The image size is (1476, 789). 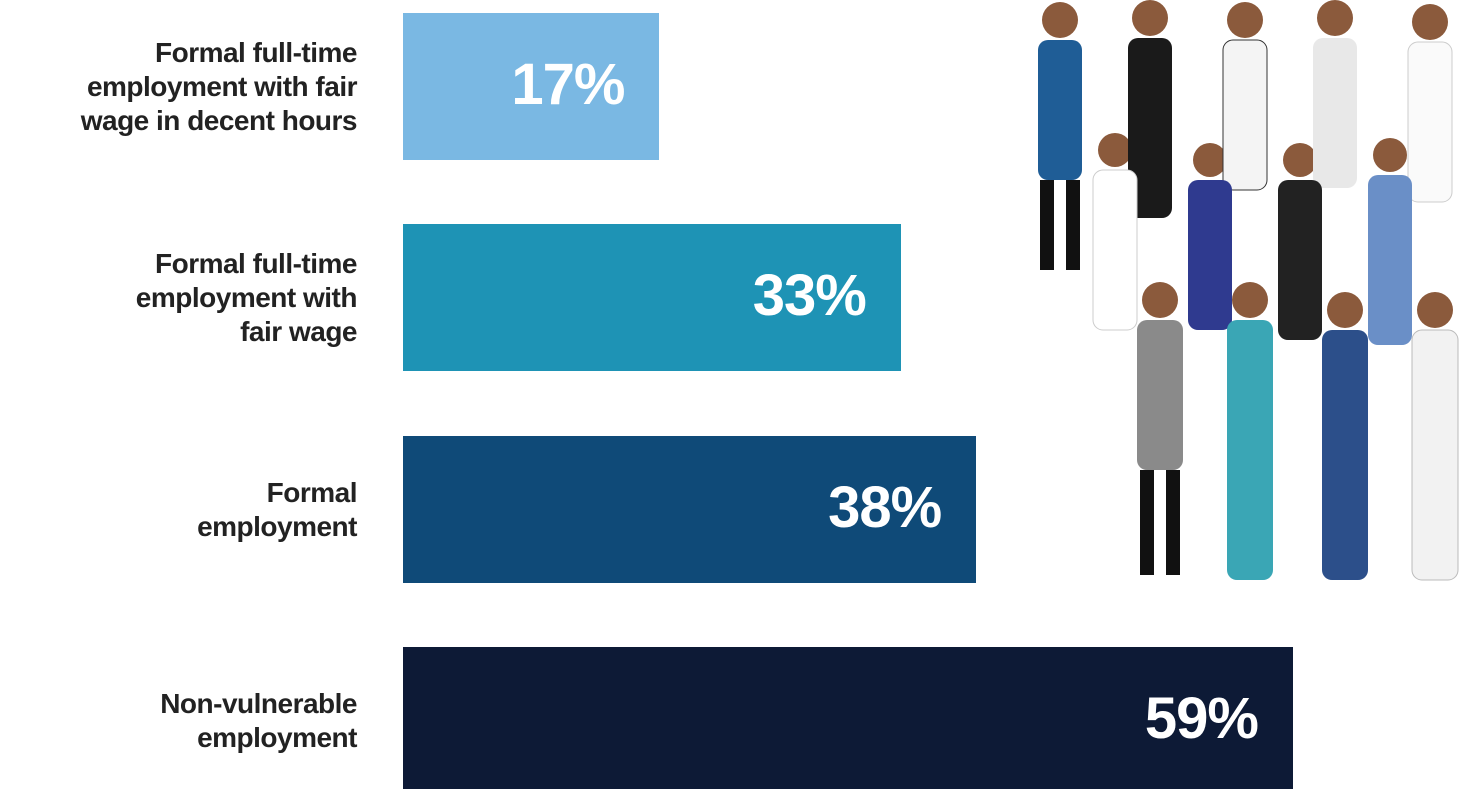 I want to click on value-label: 59%, so click(x=1201, y=718).